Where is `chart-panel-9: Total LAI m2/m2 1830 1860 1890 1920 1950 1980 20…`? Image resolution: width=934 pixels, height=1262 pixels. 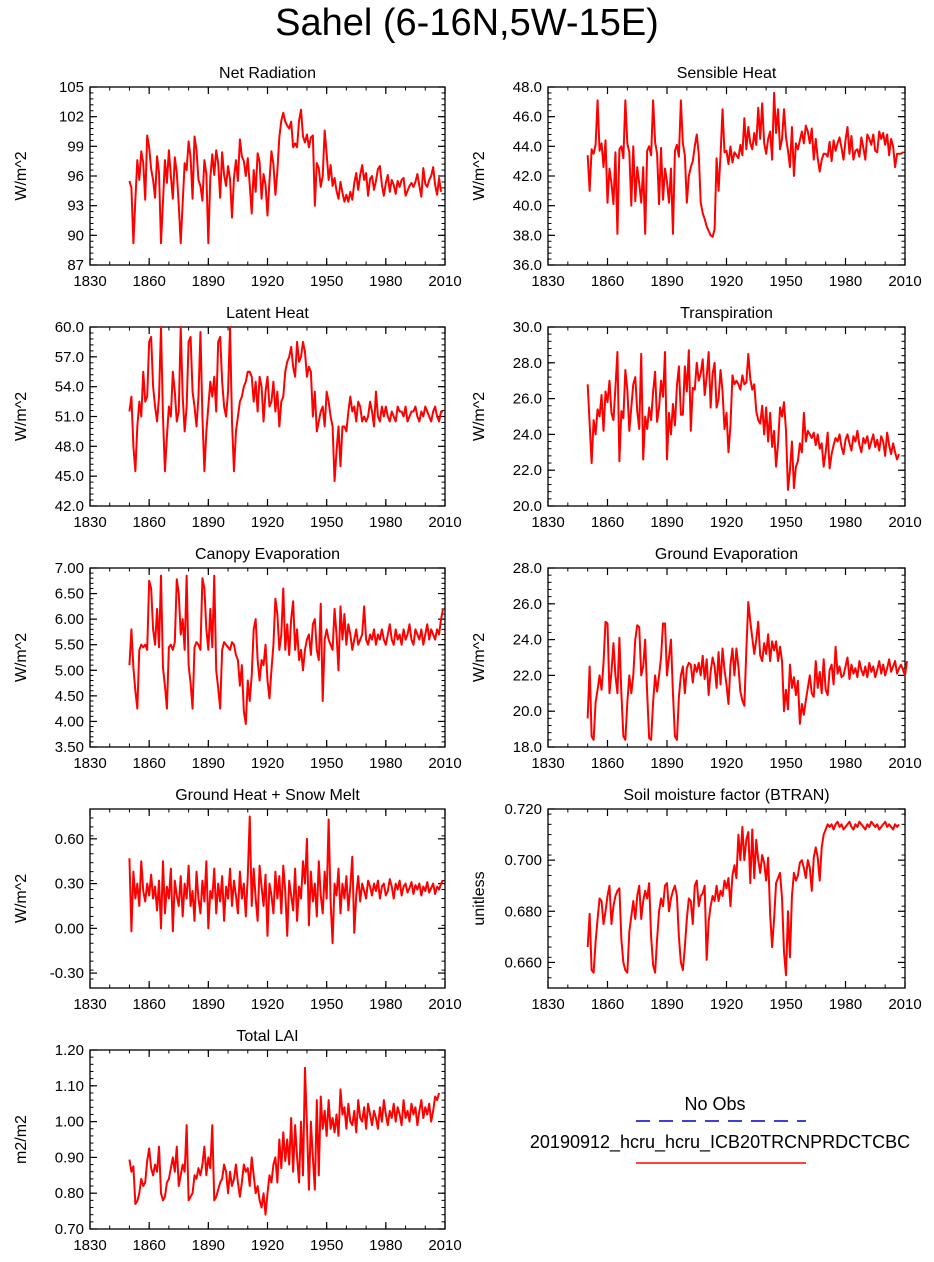 chart-panel-9: Total LAI m2/m2 1830 1860 1890 1920 1950 1980 20… is located at coordinates (237, 1141).